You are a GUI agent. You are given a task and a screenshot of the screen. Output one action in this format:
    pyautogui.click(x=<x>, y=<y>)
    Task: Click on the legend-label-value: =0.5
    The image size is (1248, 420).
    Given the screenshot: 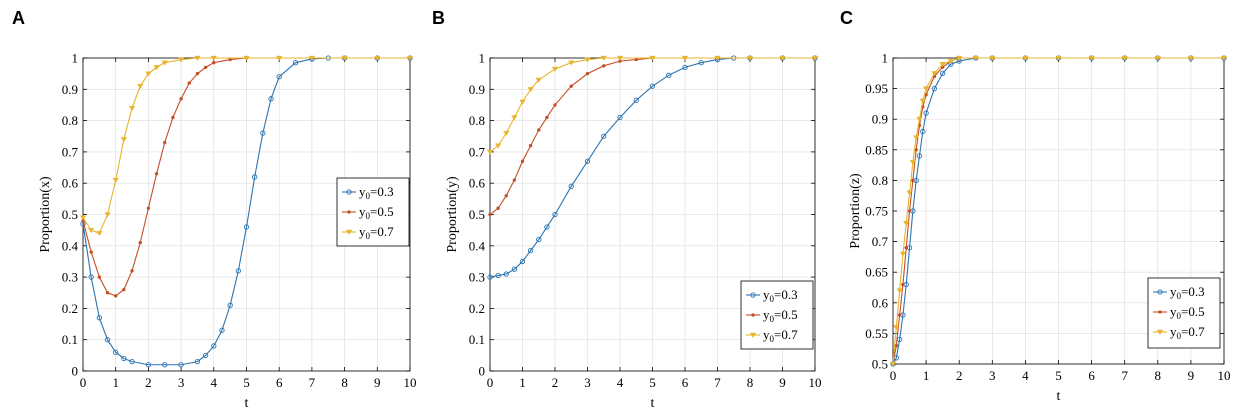 What is the action you would take?
    pyautogui.click(x=786, y=314)
    